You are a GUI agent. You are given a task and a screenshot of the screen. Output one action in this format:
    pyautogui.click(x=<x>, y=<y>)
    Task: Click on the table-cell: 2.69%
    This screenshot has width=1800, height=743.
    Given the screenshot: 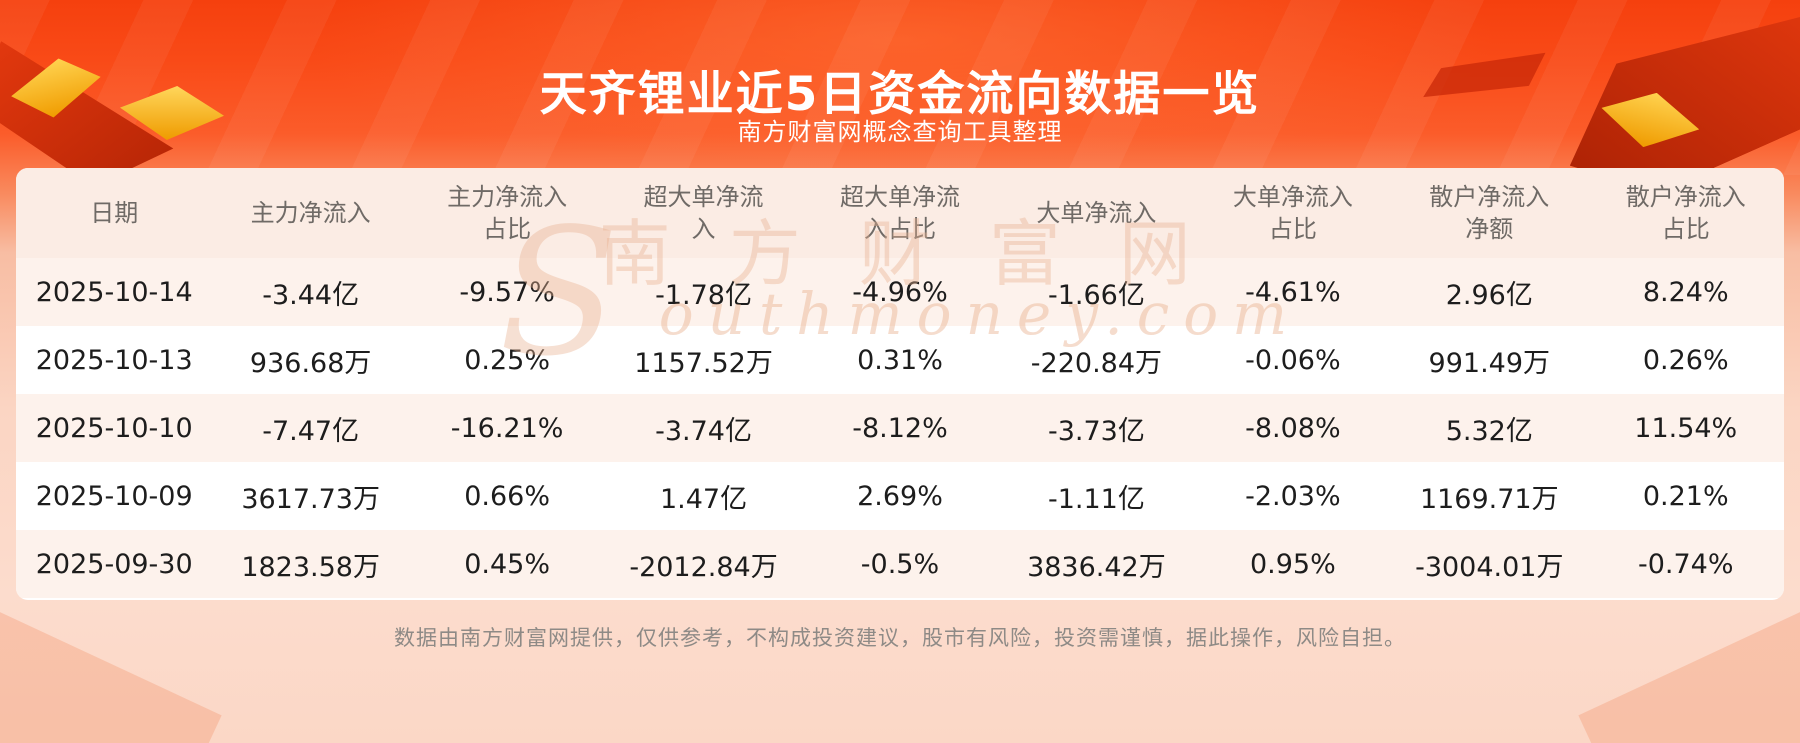 What is the action you would take?
    pyautogui.click(x=900, y=496)
    